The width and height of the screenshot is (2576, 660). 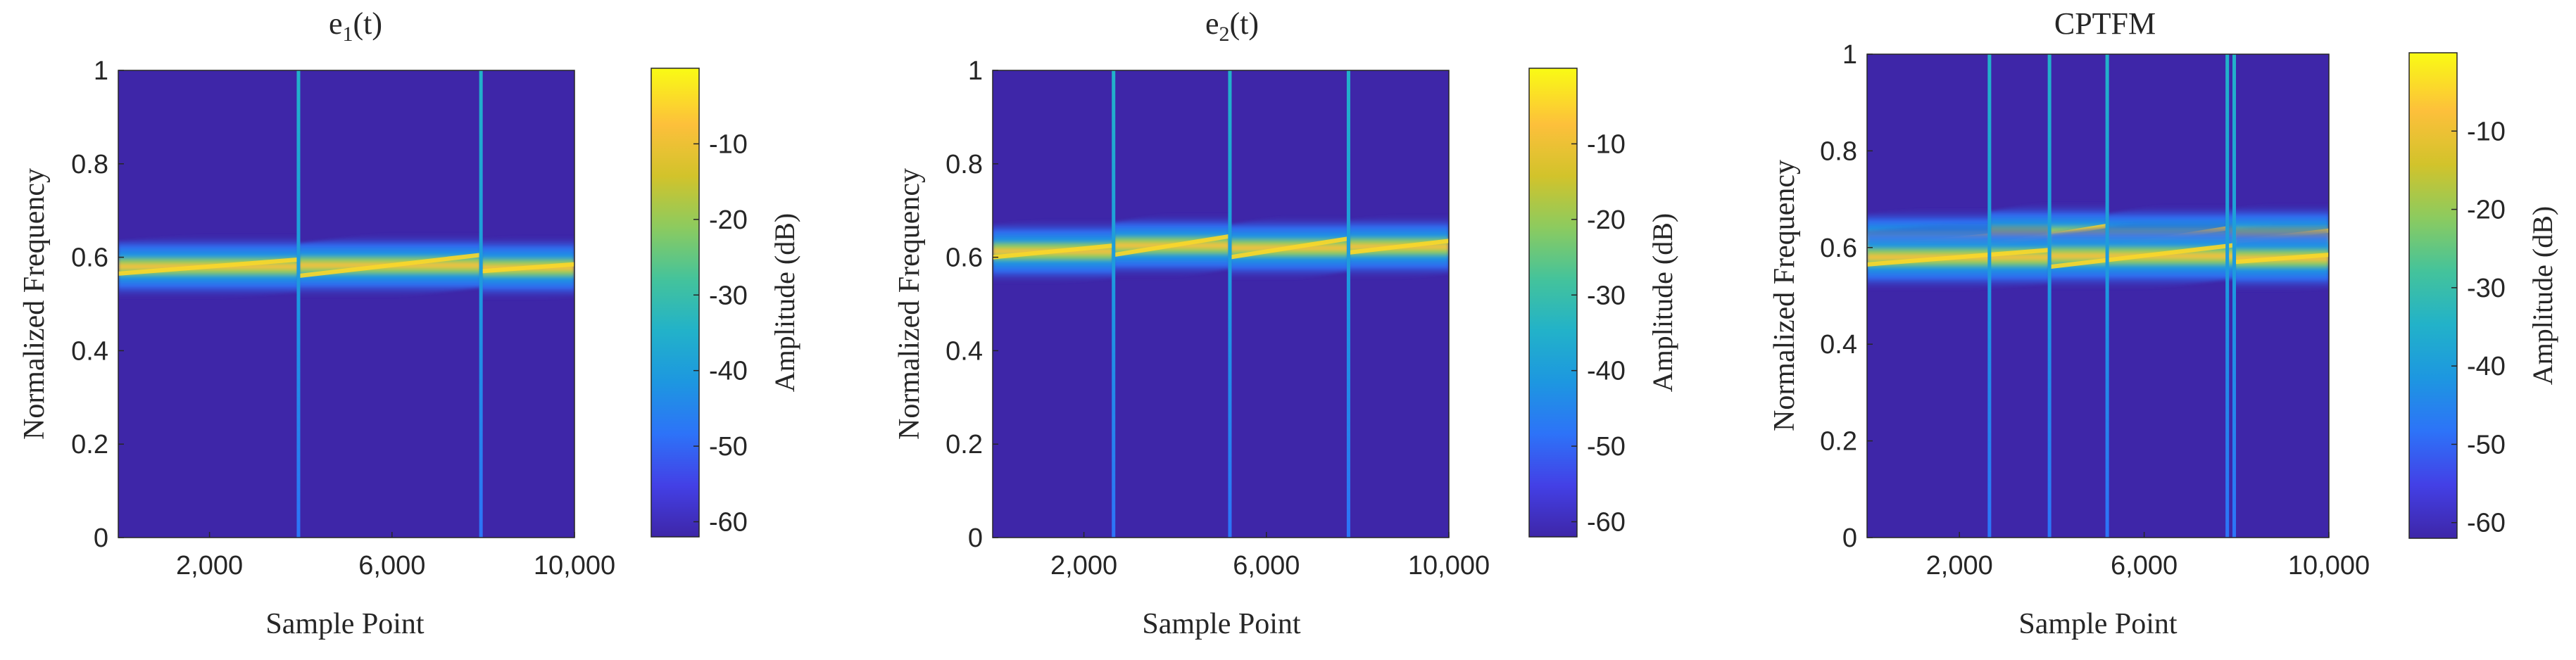 I want to click on panel-2-title: e2(t), so click(x=1232, y=26).